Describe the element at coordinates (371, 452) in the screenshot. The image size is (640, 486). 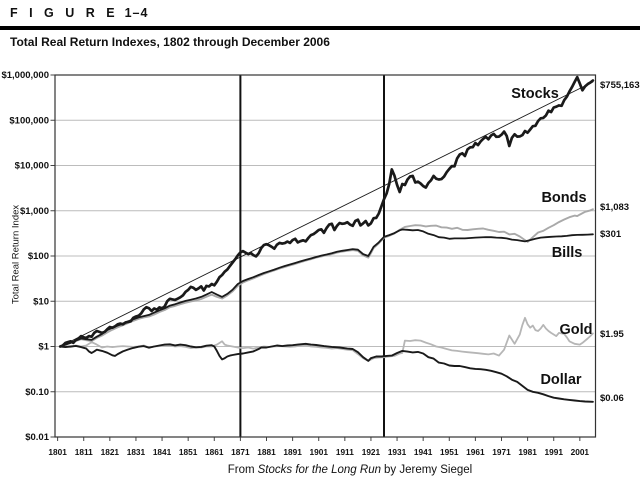
I see `x-tick-label: 1921` at that location.